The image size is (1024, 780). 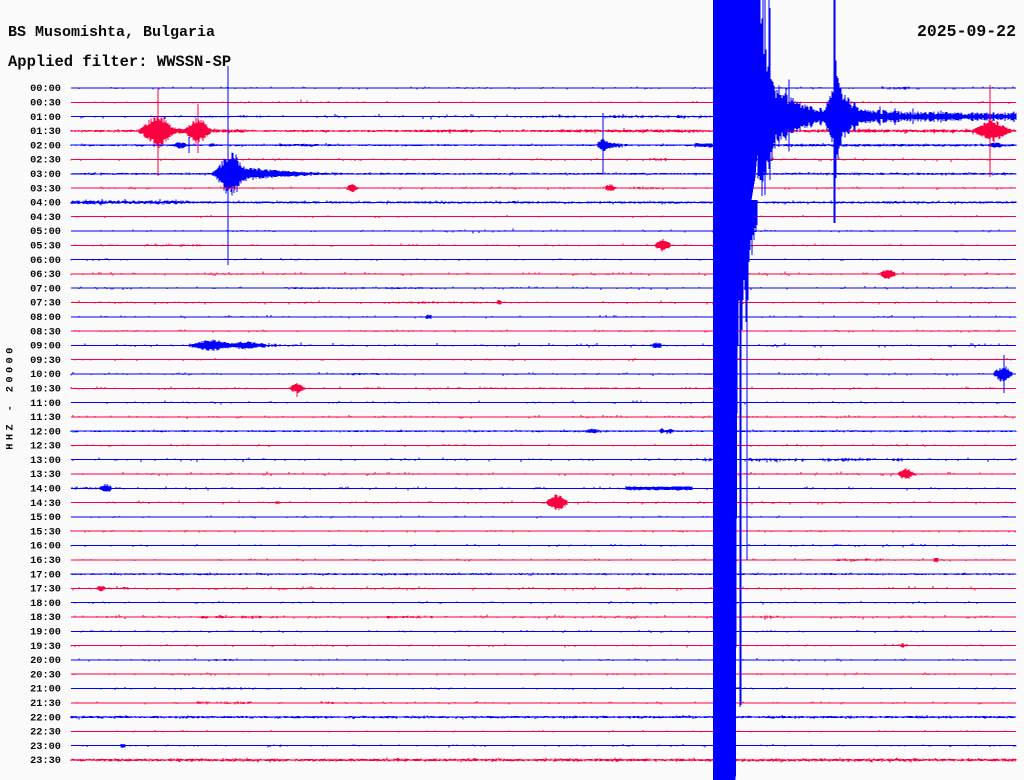 What do you see at coordinates (45, 590) in the screenshot?
I see `svg-text: 17:30` at bounding box center [45, 590].